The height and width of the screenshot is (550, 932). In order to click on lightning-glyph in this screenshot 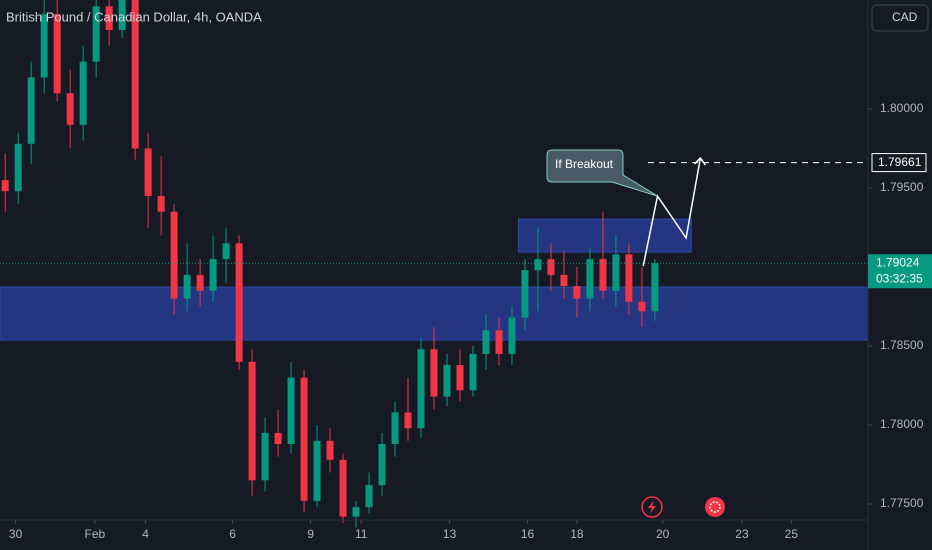, I will do `click(652, 507)`.